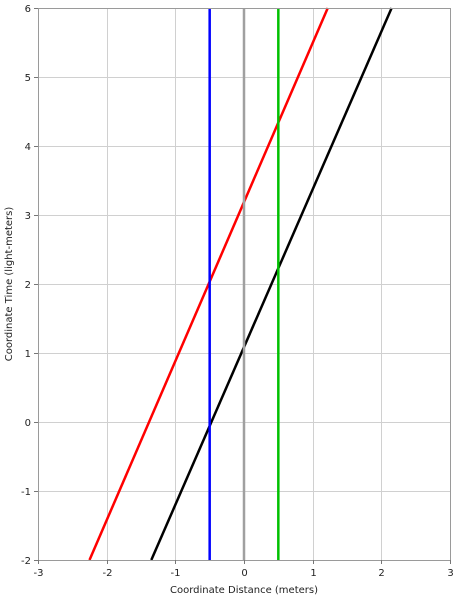 The height and width of the screenshot is (600, 464). Describe the element at coordinates (28, 285) in the screenshot. I see `y-tick-label: 2` at that location.